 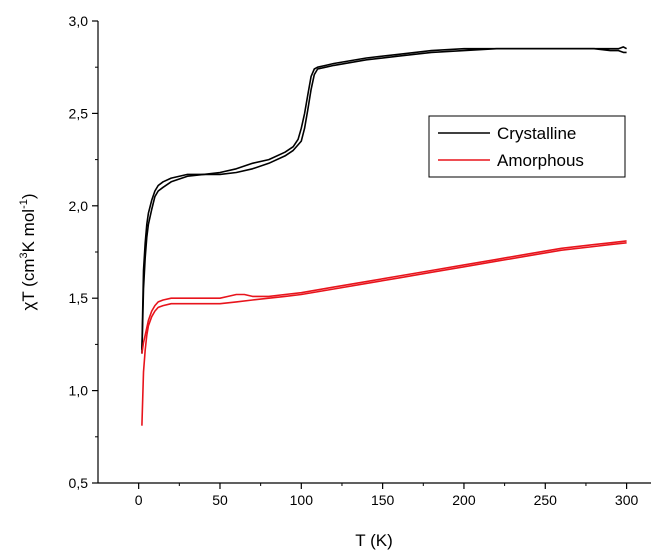 What do you see at coordinates (302, 500) in the screenshot?
I see `x-tick-label: 100` at bounding box center [302, 500].